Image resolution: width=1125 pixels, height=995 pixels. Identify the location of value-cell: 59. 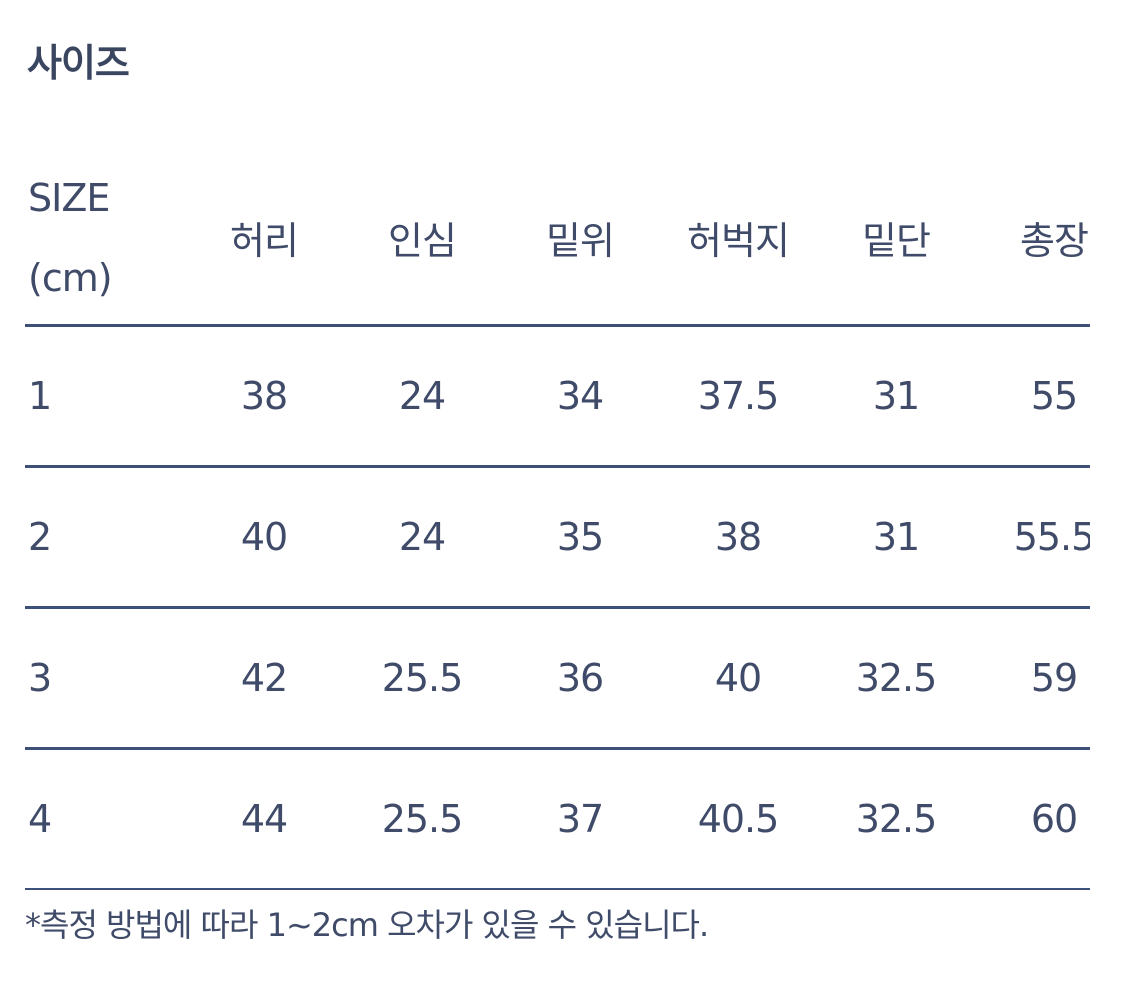
(1054, 678).